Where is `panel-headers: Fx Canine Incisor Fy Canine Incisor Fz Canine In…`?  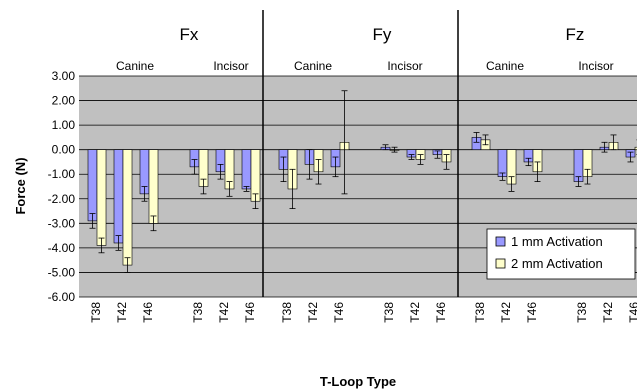
panel-headers: Fx Canine Incisor Fy Canine Incisor Fz Canine In… is located at coordinates (365, 49).